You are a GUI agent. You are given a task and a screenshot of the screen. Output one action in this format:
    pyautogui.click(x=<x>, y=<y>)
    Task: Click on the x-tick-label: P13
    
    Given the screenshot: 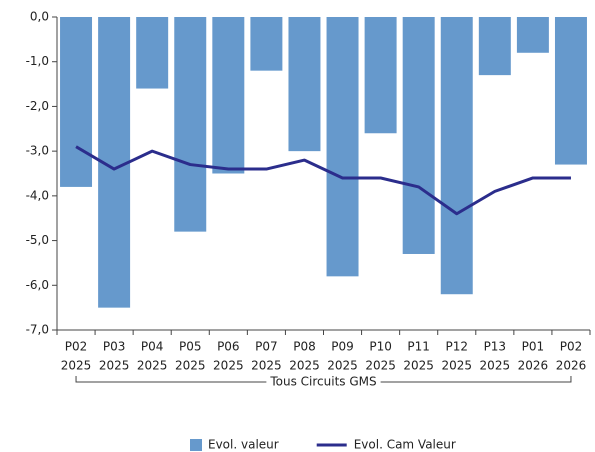 What is the action you would take?
    pyautogui.click(x=495, y=347)
    